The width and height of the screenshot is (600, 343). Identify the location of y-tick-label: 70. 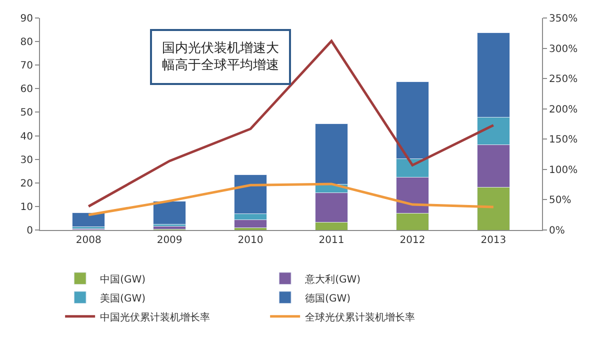
(26, 66).